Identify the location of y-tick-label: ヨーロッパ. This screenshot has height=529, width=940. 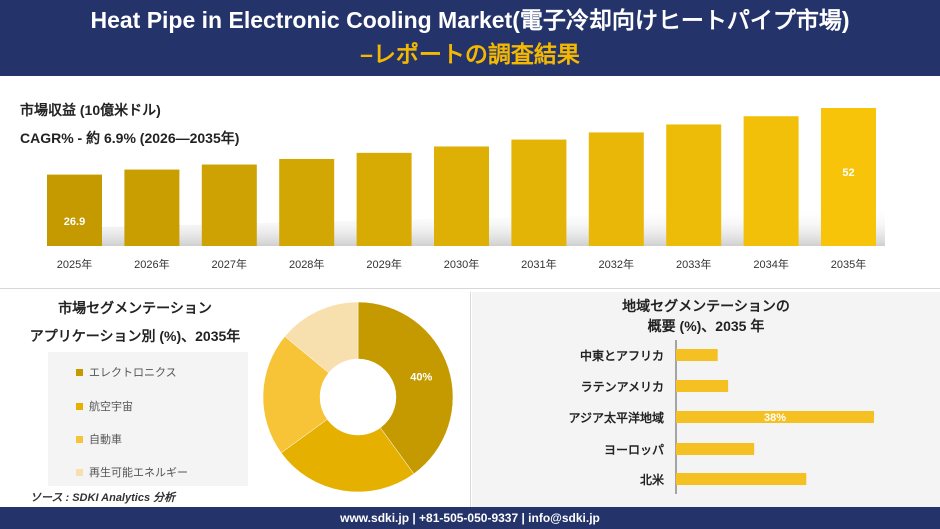
(634, 450).